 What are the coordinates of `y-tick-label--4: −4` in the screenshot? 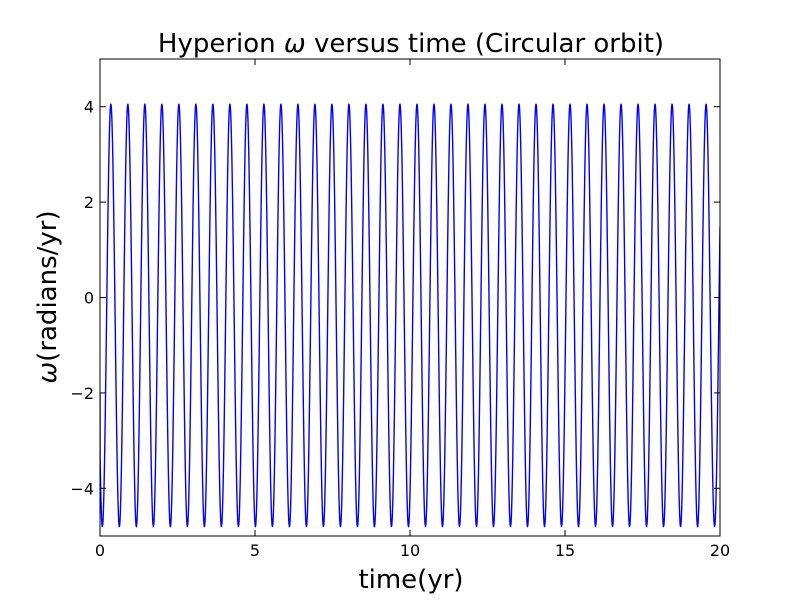 It's located at (82, 488).